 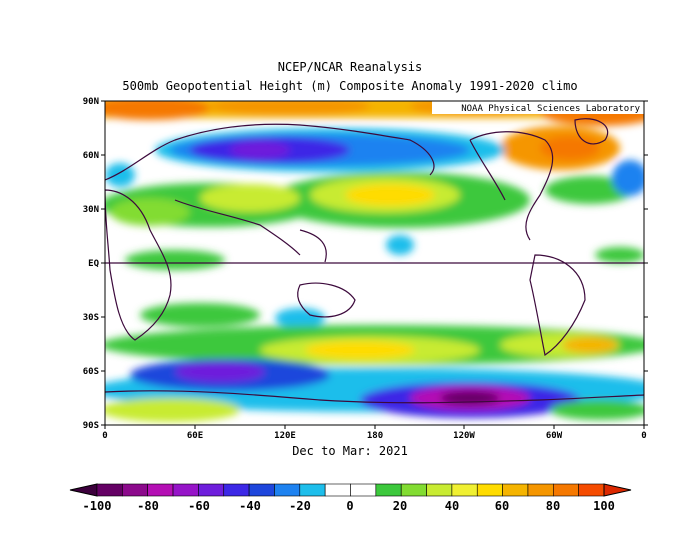 I want to click on lat-label-eq: EQ, so click(x=93, y=264).